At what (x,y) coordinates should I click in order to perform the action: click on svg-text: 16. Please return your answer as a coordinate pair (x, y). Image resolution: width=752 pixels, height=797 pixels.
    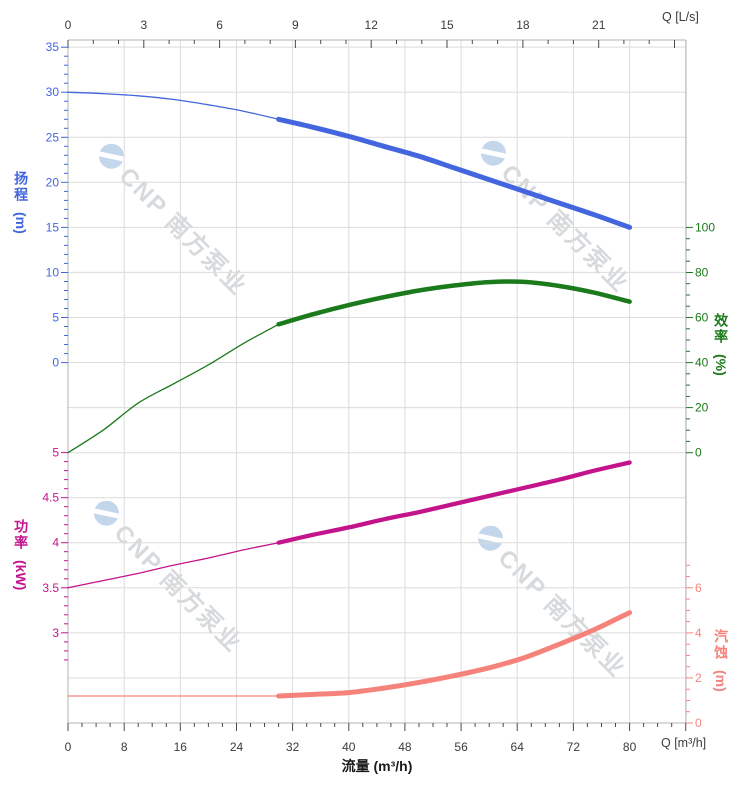
    Looking at the image, I should click on (181, 747).